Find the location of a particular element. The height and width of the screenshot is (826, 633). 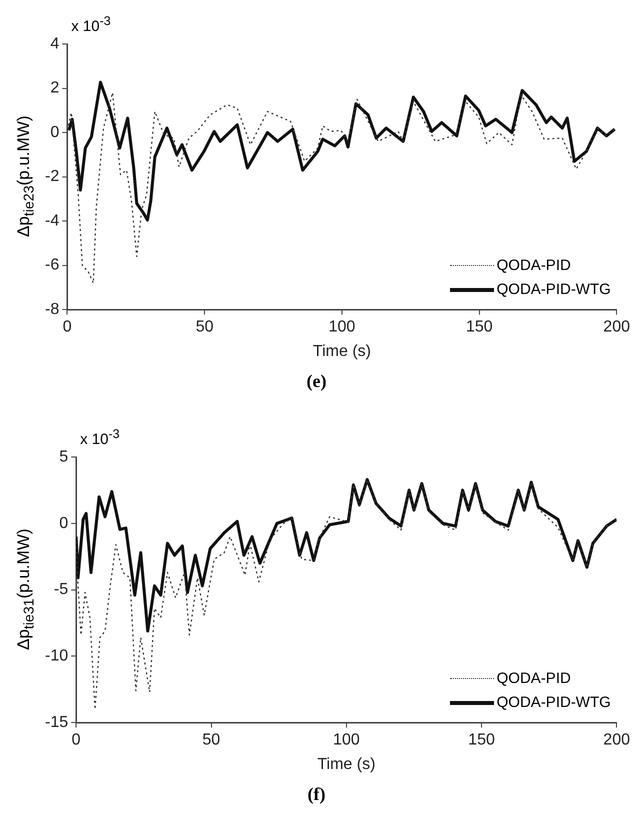

text: (f) is located at coordinates (316, 794).